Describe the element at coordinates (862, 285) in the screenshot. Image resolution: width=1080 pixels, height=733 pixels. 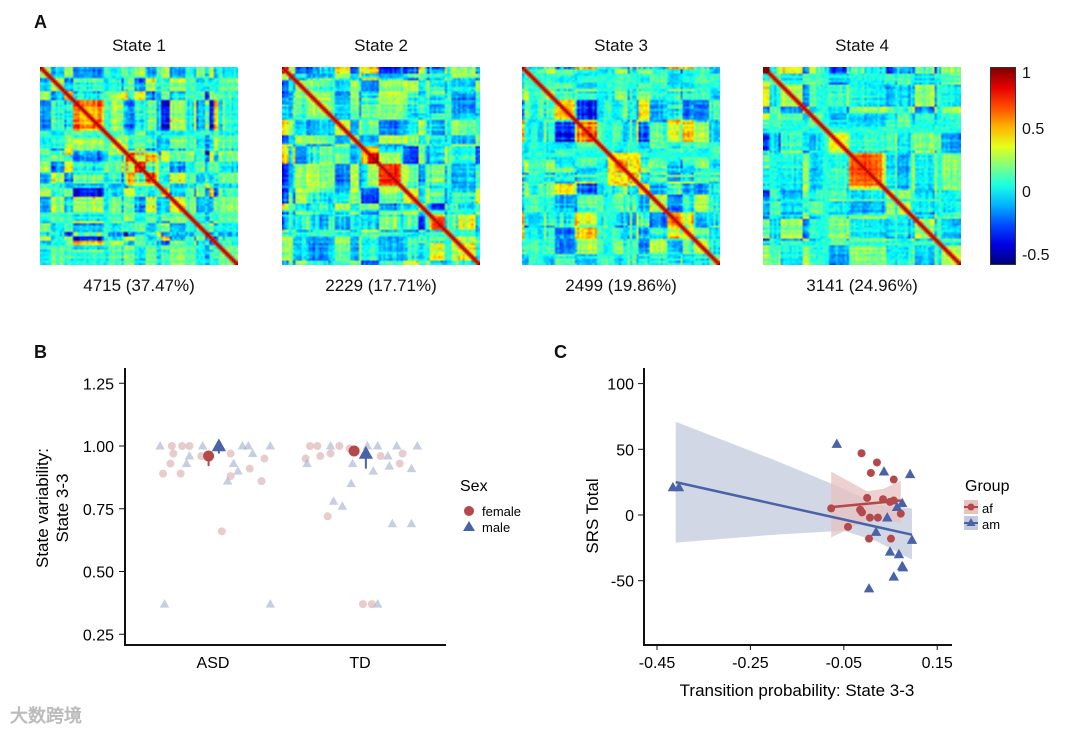
I see `state-4-count: 3141 (24.96%)` at that location.